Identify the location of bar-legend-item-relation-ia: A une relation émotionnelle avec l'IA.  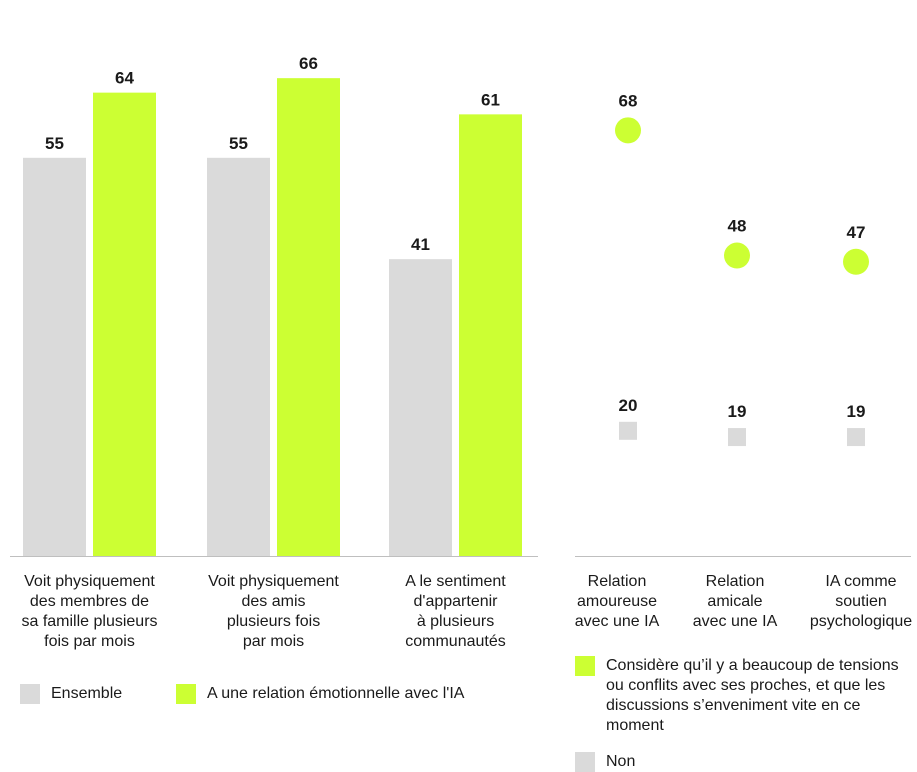
(320, 694).